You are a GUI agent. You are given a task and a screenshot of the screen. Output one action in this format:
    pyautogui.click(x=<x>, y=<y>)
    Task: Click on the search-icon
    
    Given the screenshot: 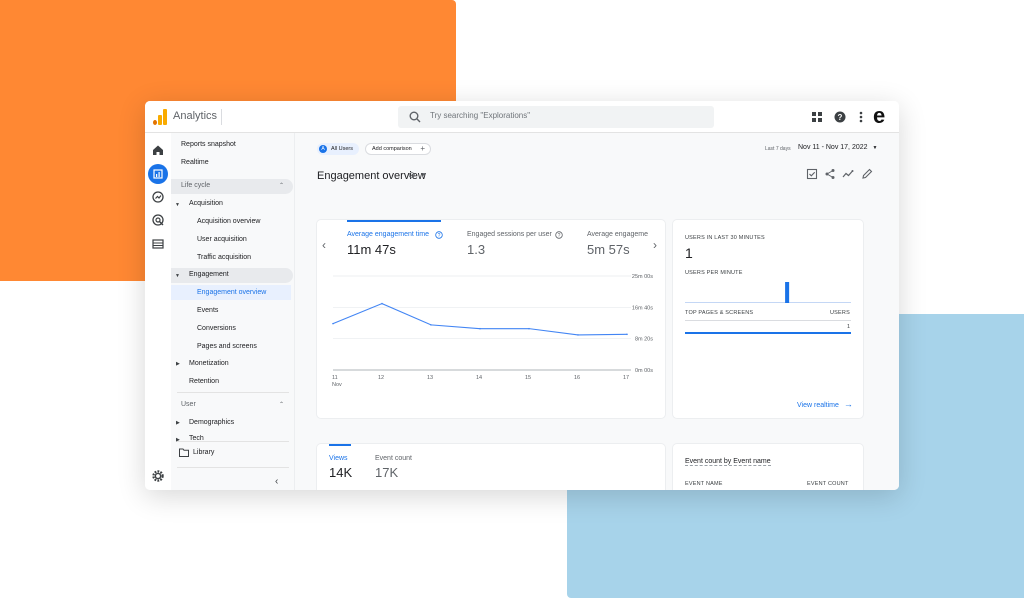 What is the action you would take?
    pyautogui.click(x=415, y=117)
    